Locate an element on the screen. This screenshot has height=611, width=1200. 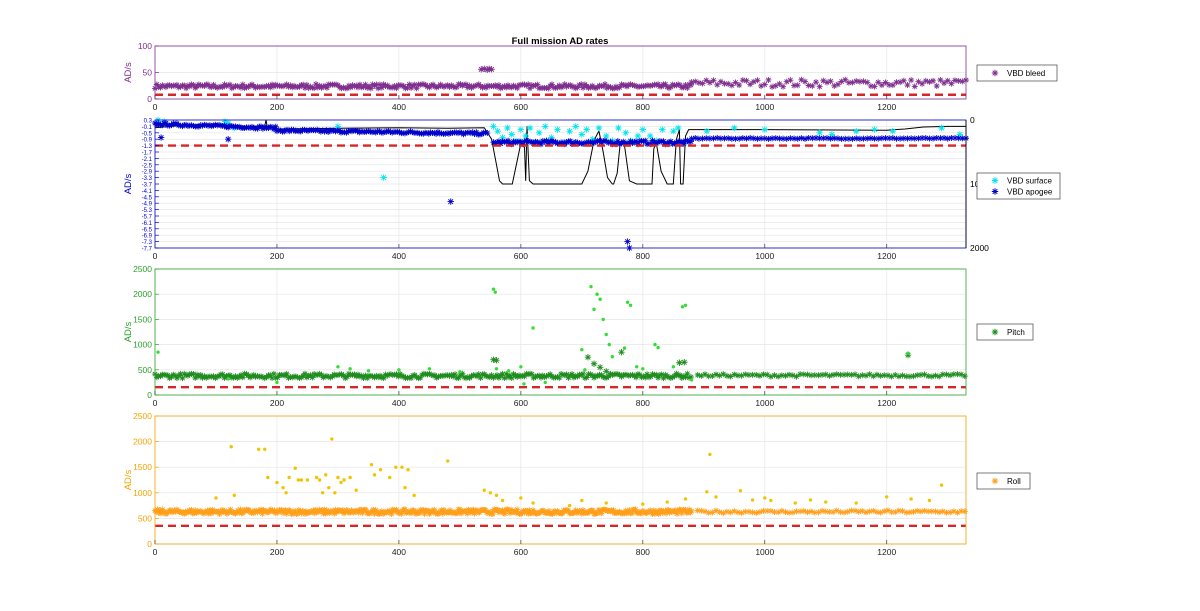
y-tick-label: 0 is located at coordinates (149, 395).